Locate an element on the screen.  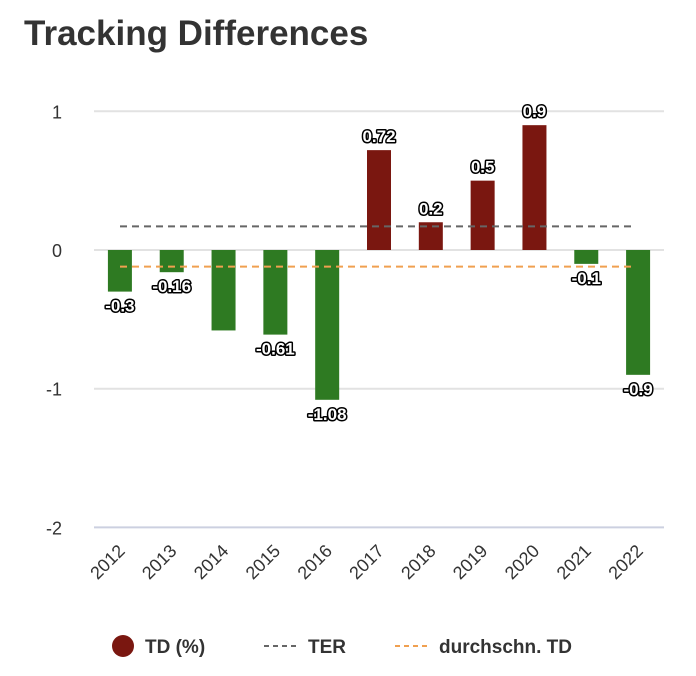
x-tick-label: 2021 is located at coordinates (574, 562).